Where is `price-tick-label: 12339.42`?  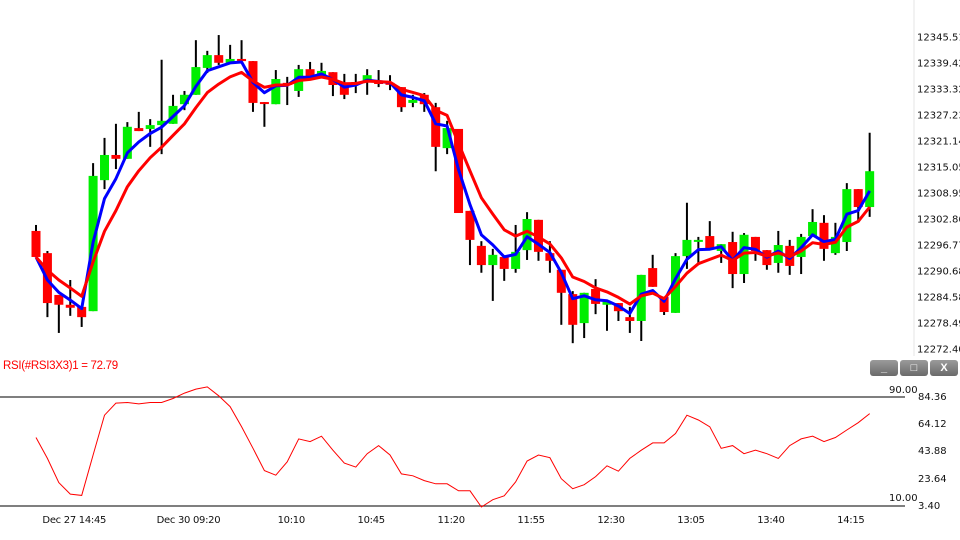
price-tick-label: 12339.42 is located at coordinates (938, 64).